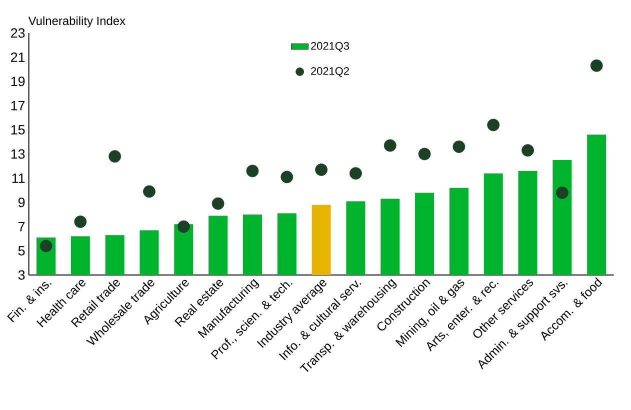 Image resolution: width=631 pixels, height=410 pixels. I want to click on y-tick-label: 17, so click(18, 105).